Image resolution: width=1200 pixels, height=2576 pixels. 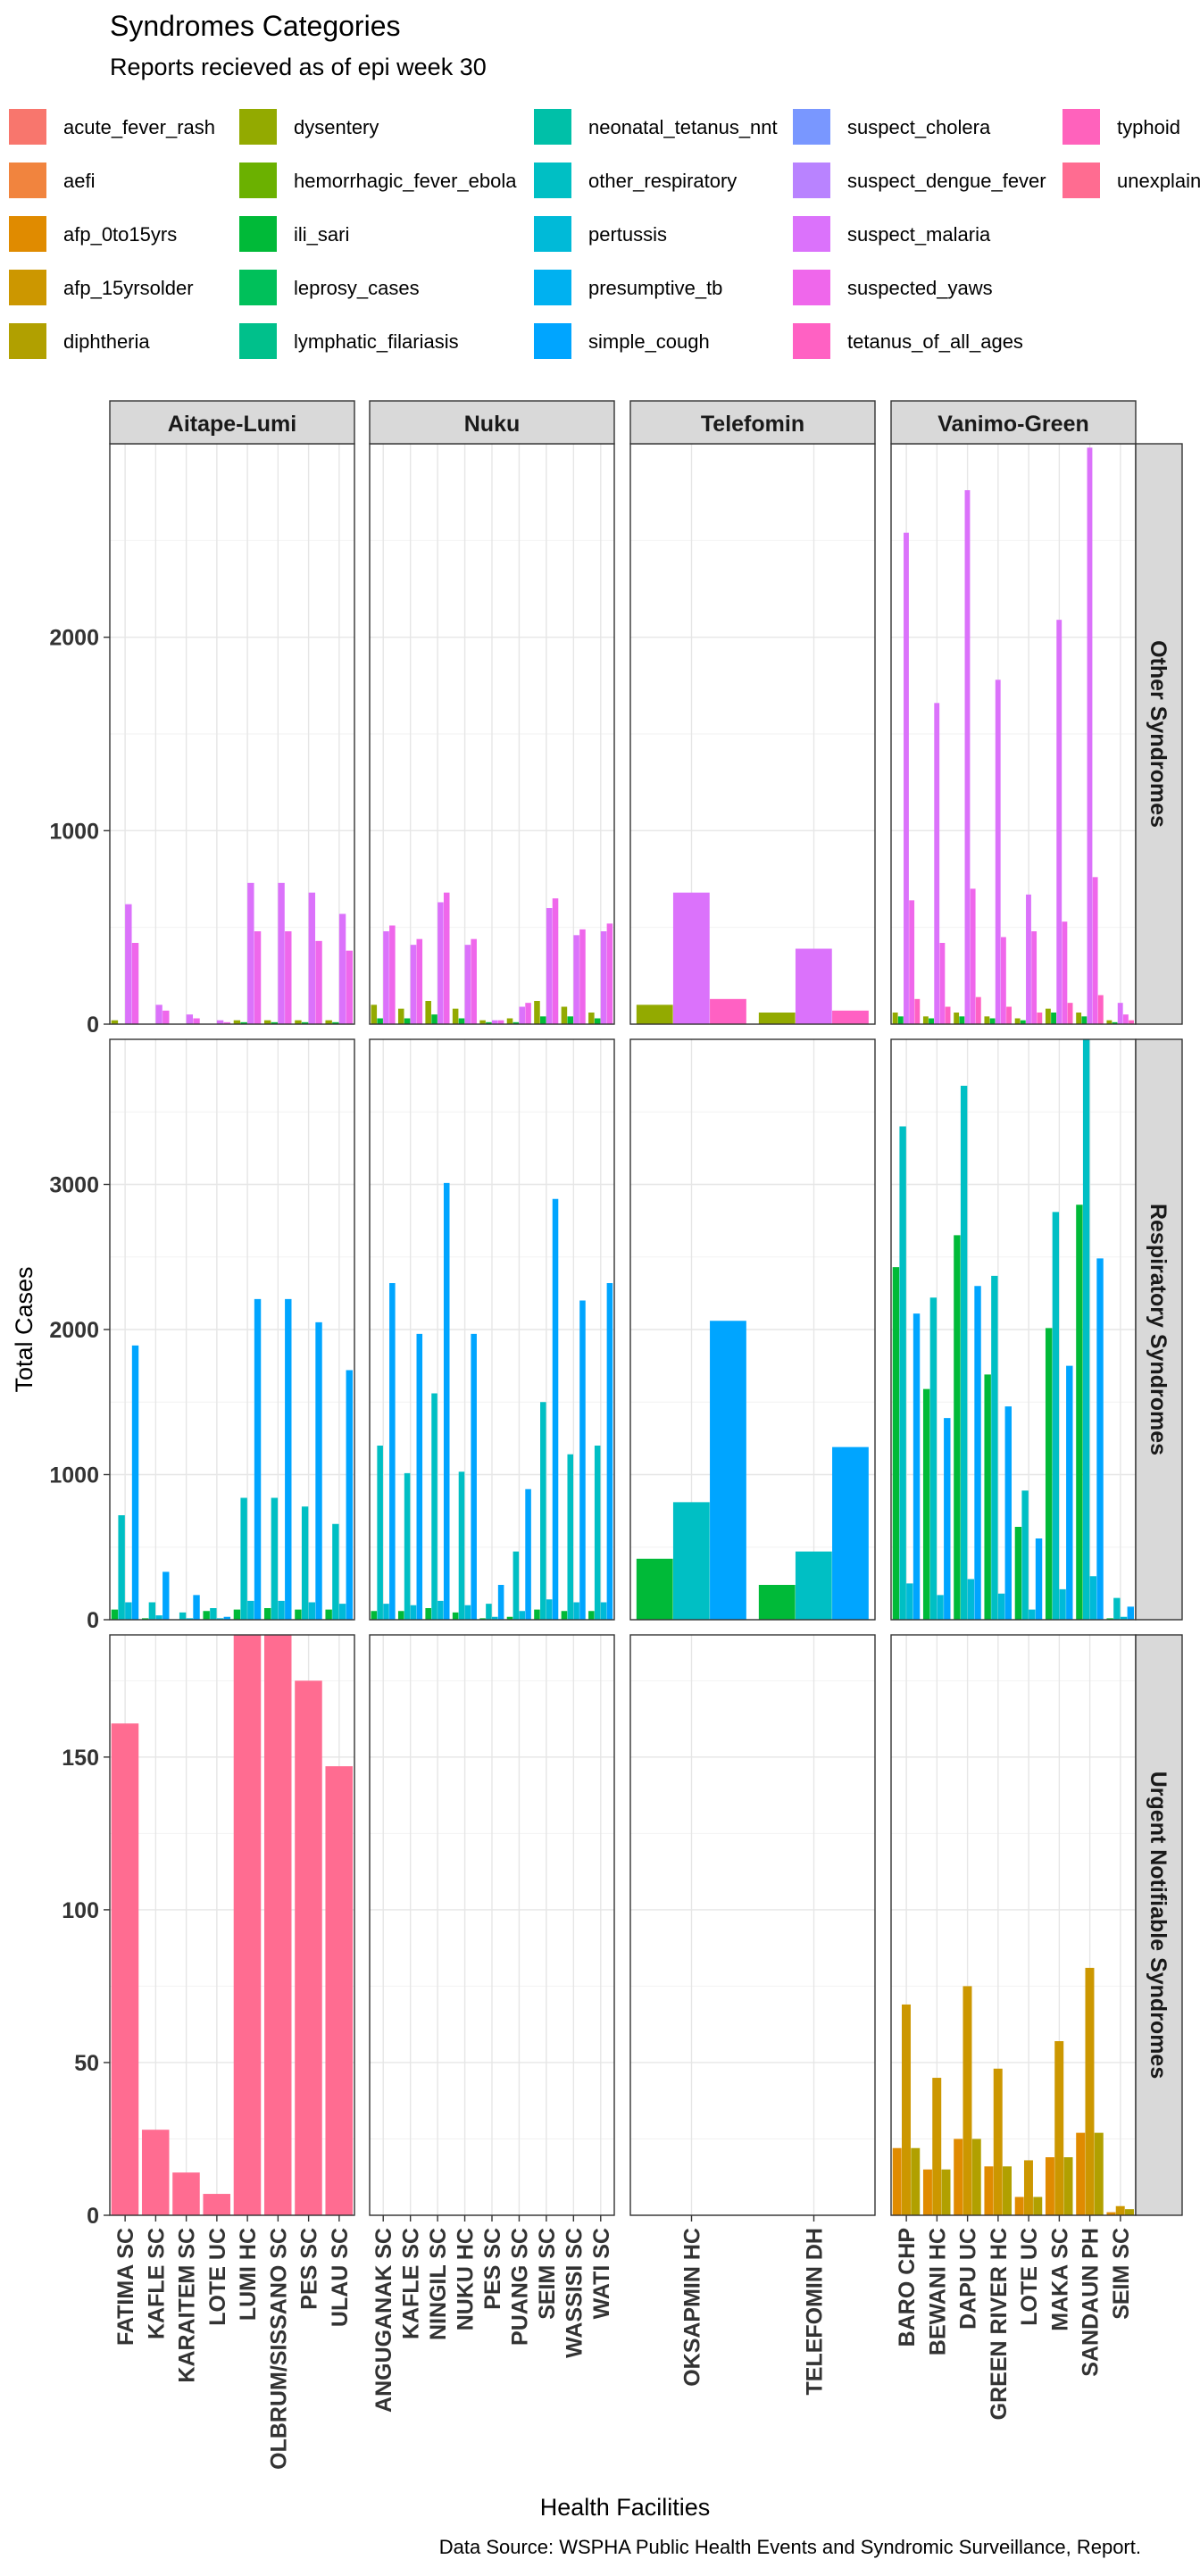 What do you see at coordinates (377, 341) in the screenshot?
I see `legend-label-lymphatic_filariasis: lymphatic_filariasis` at bounding box center [377, 341].